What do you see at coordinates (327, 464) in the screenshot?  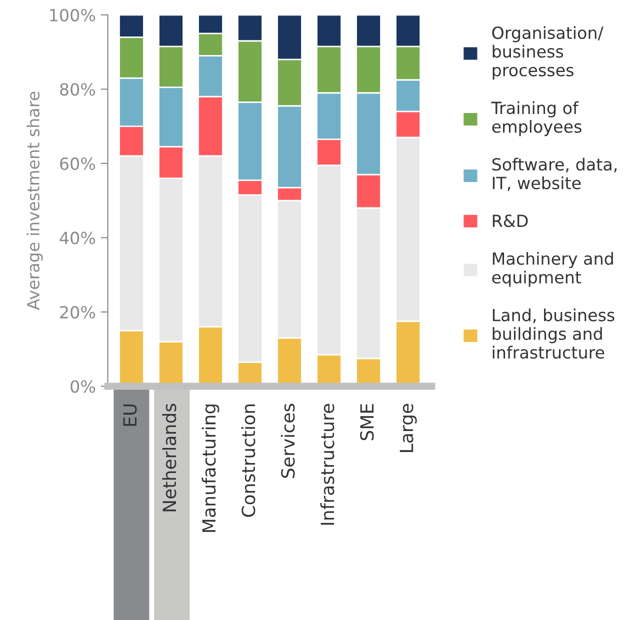 I see `x-tick-label: Infrastructure` at bounding box center [327, 464].